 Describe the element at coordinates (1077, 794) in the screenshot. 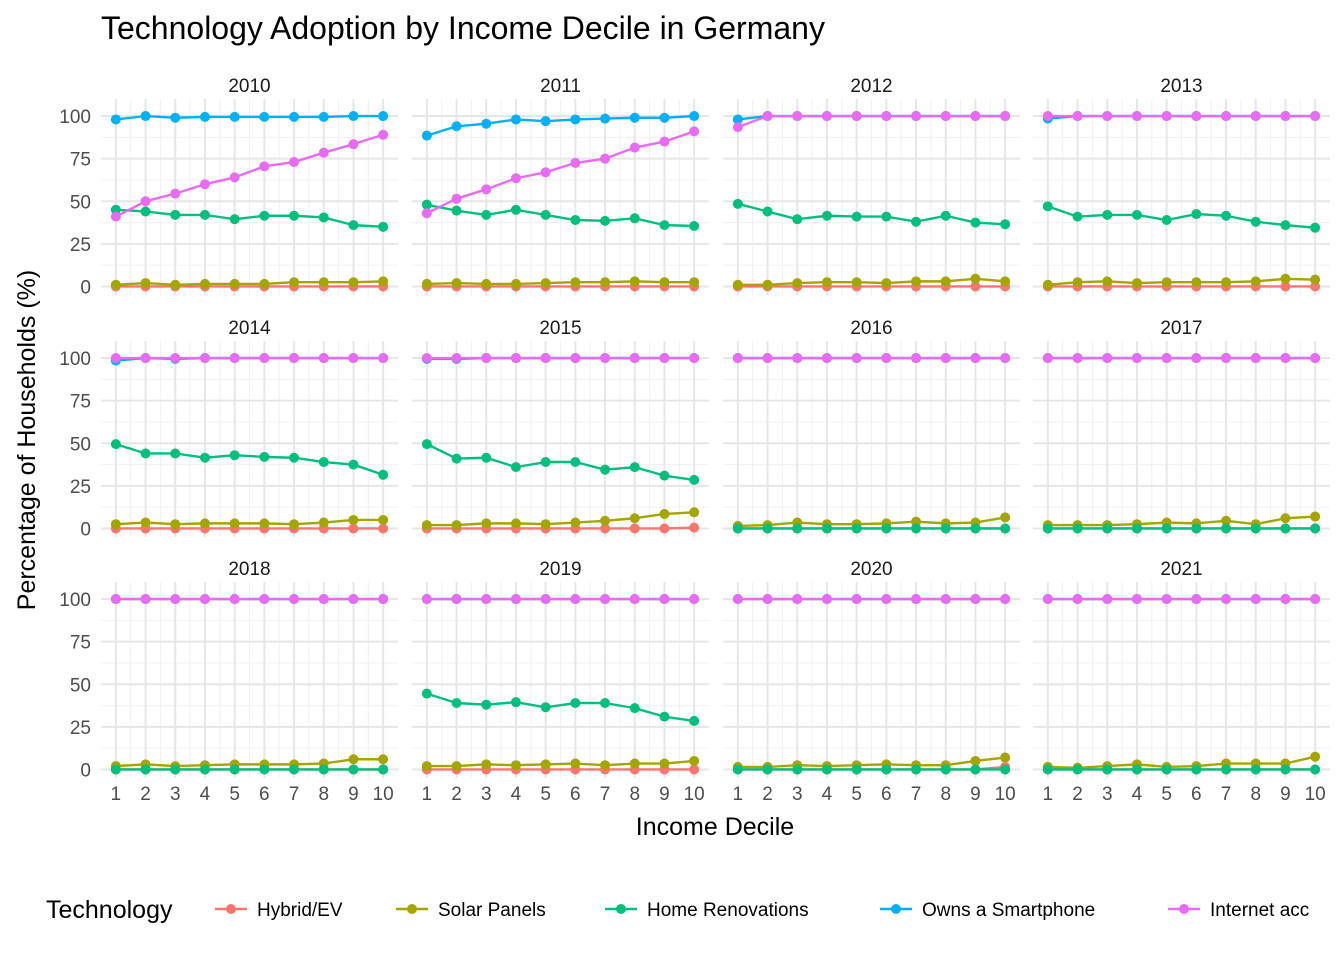

I see `x-tick-label: 2` at that location.